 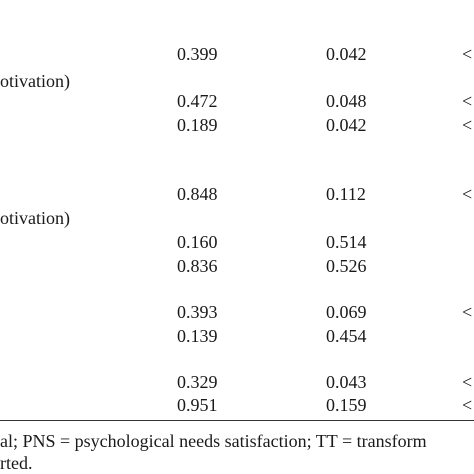 What do you see at coordinates (197, 101) in the screenshot?
I see `cell-b-row-2: 0.472` at bounding box center [197, 101].